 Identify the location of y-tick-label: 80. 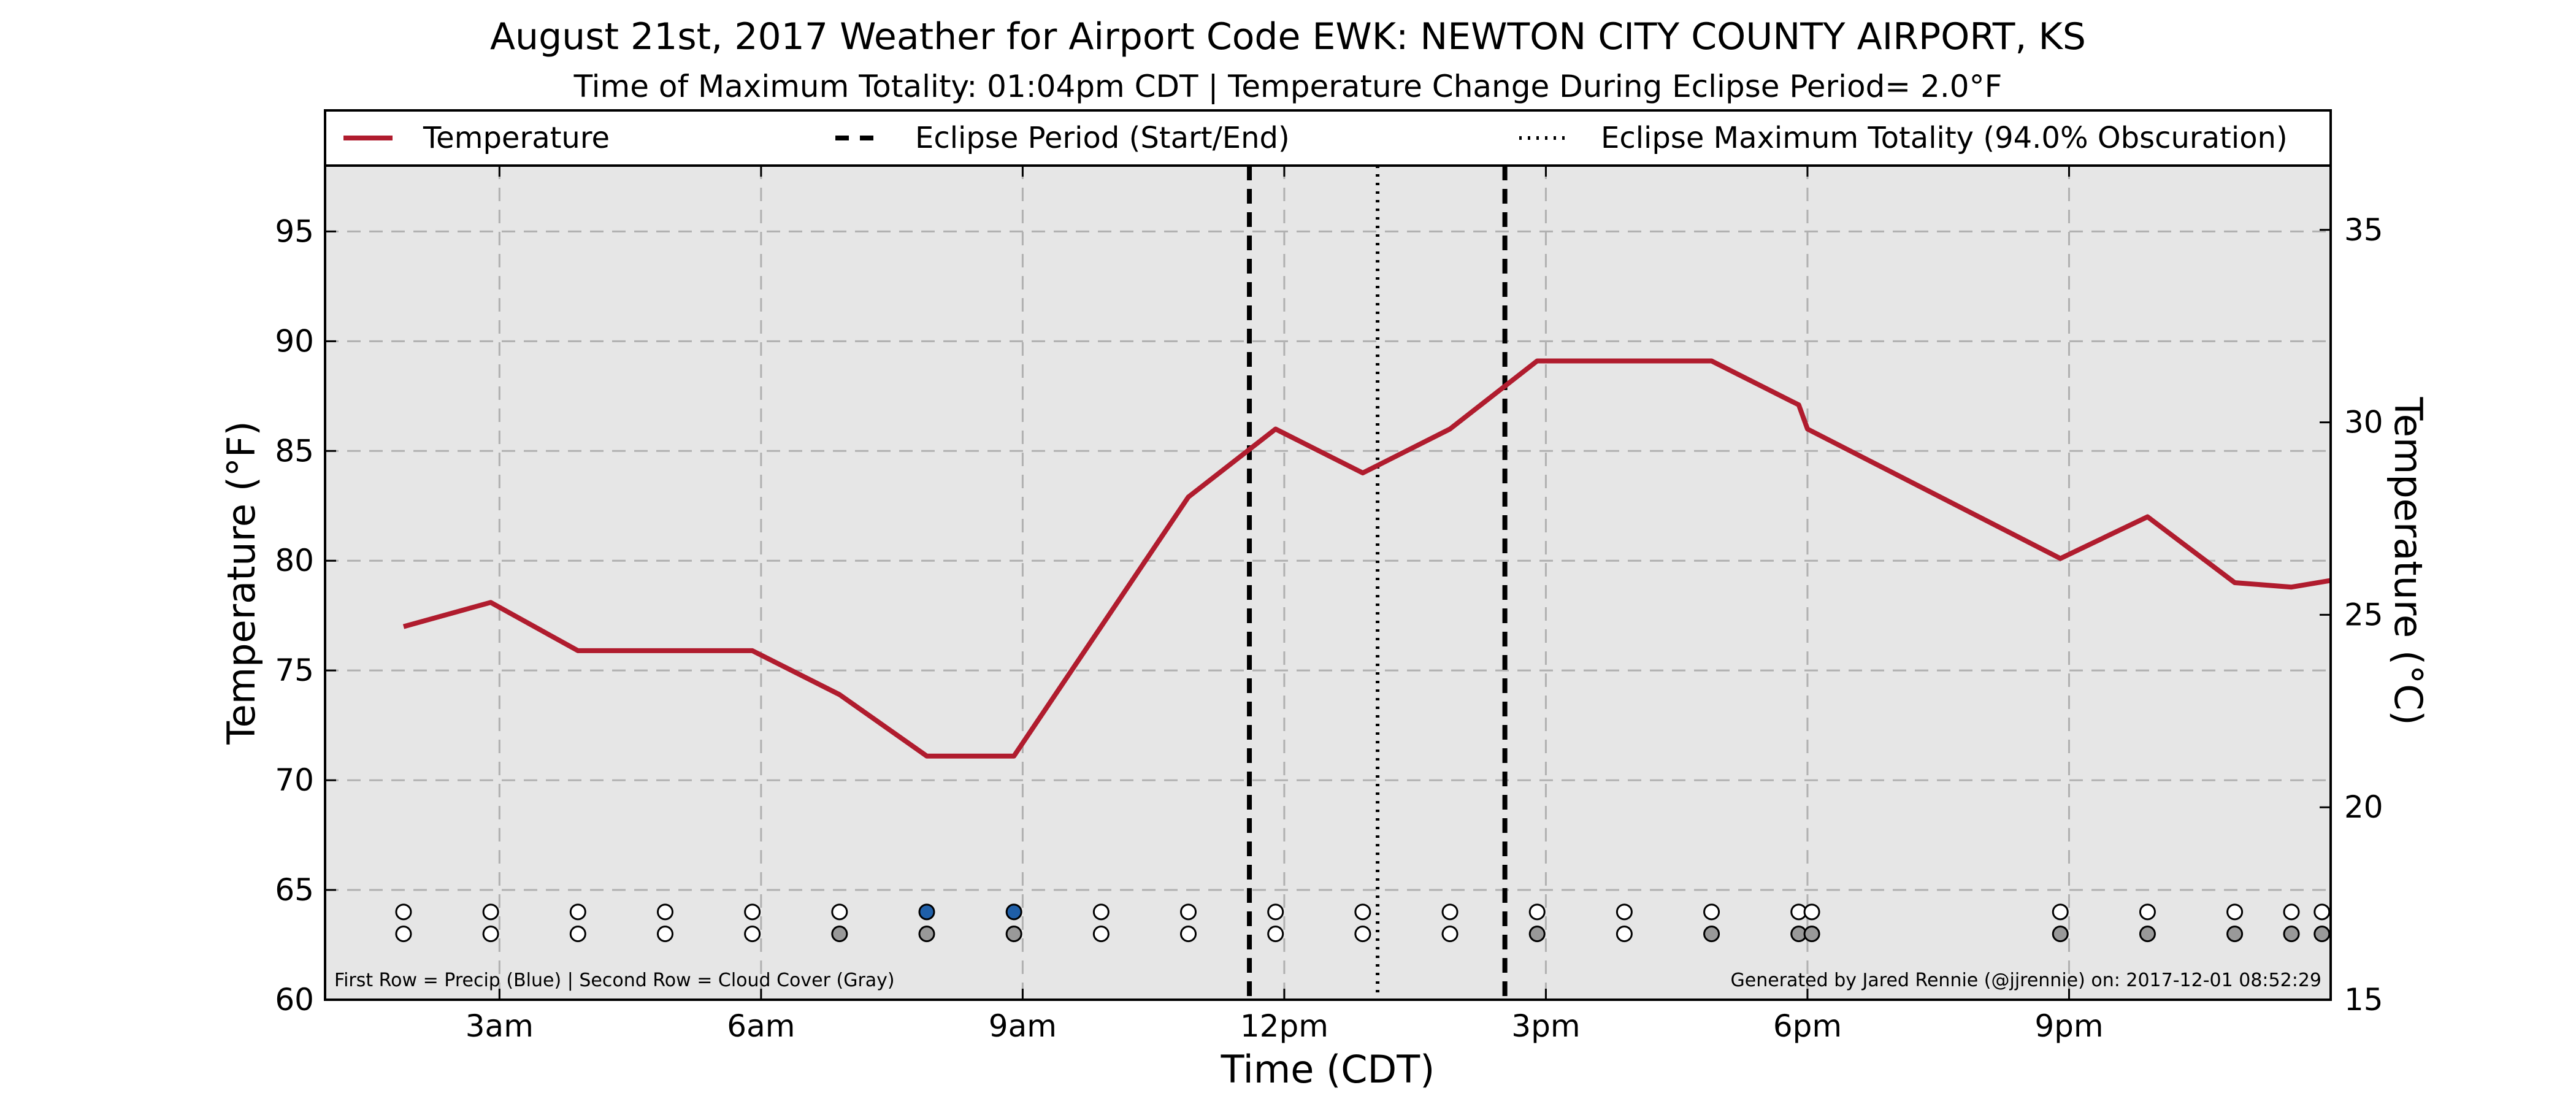
(294, 560).